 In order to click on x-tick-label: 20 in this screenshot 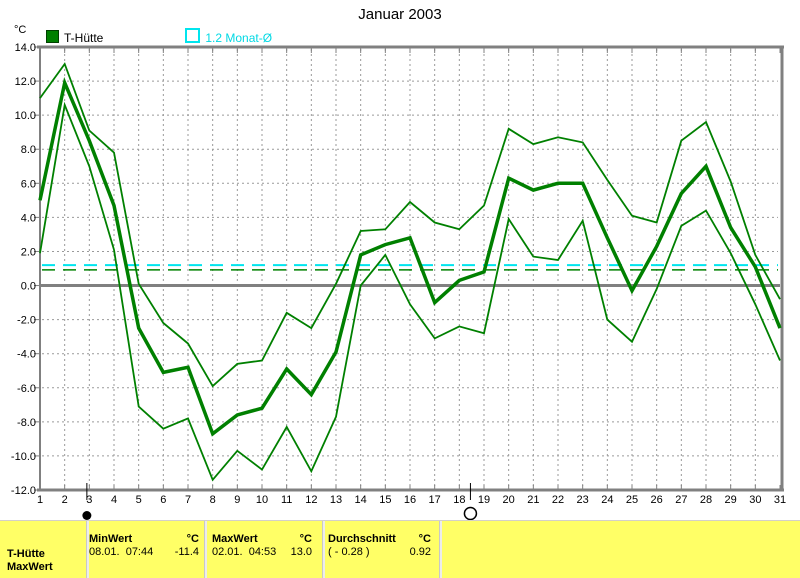, I will do `click(509, 500)`.